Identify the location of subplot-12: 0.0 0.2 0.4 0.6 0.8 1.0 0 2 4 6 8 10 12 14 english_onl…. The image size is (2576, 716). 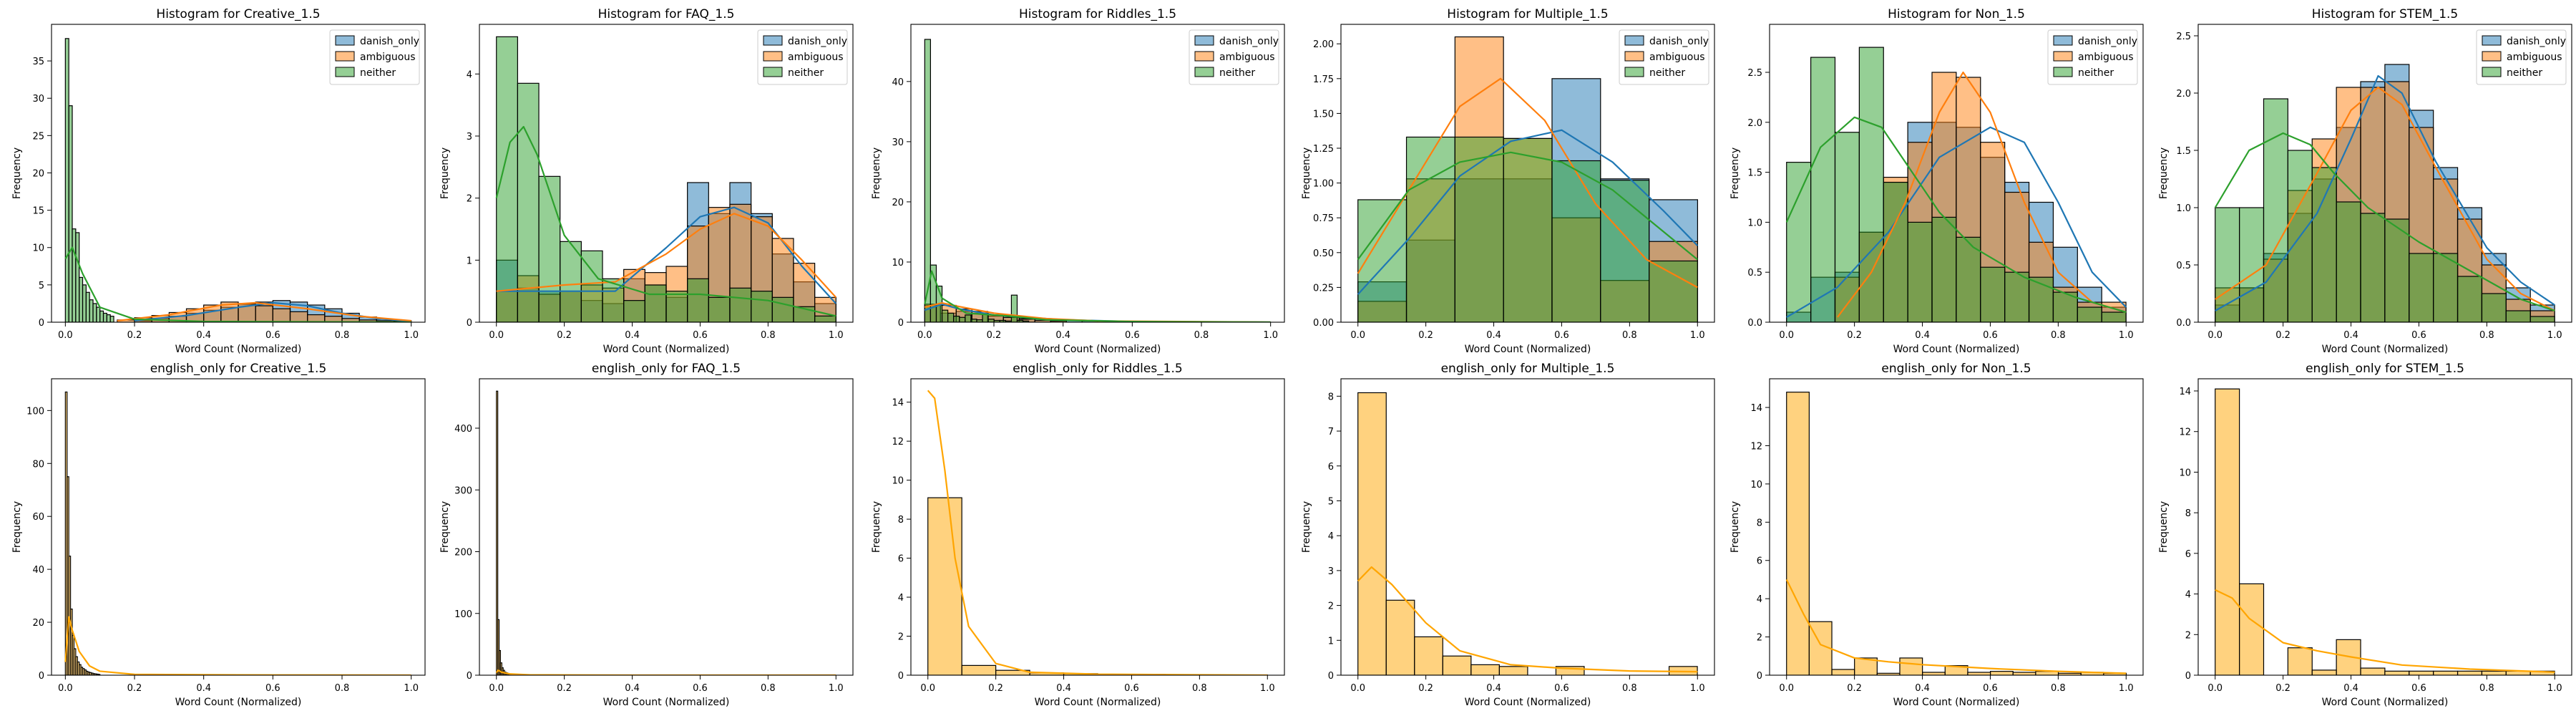
(2365, 535).